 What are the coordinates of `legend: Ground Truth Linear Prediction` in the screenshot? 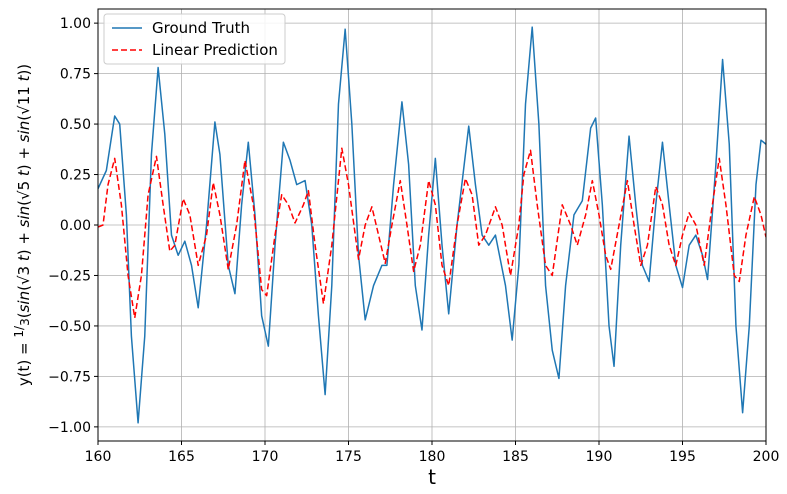 It's located at (194, 39).